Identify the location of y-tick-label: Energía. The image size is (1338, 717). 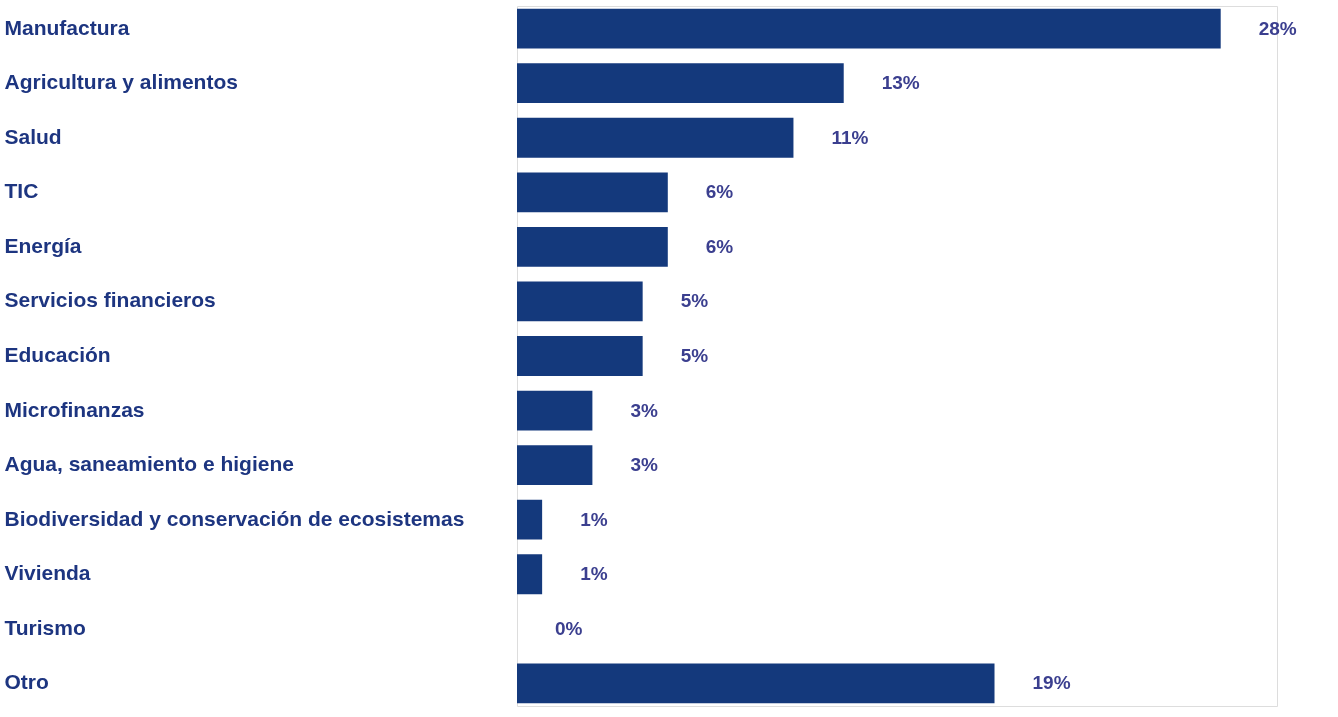
(43, 245).